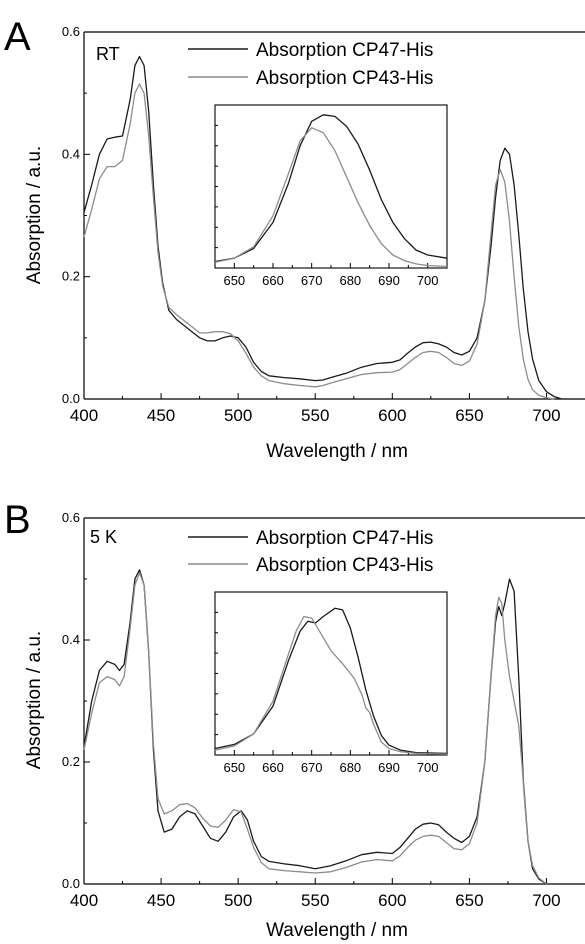 This screenshot has width=585, height=944. Describe the element at coordinates (273, 767) in the screenshot. I see `panel-b-inset-x-tick-label: 660` at that location.